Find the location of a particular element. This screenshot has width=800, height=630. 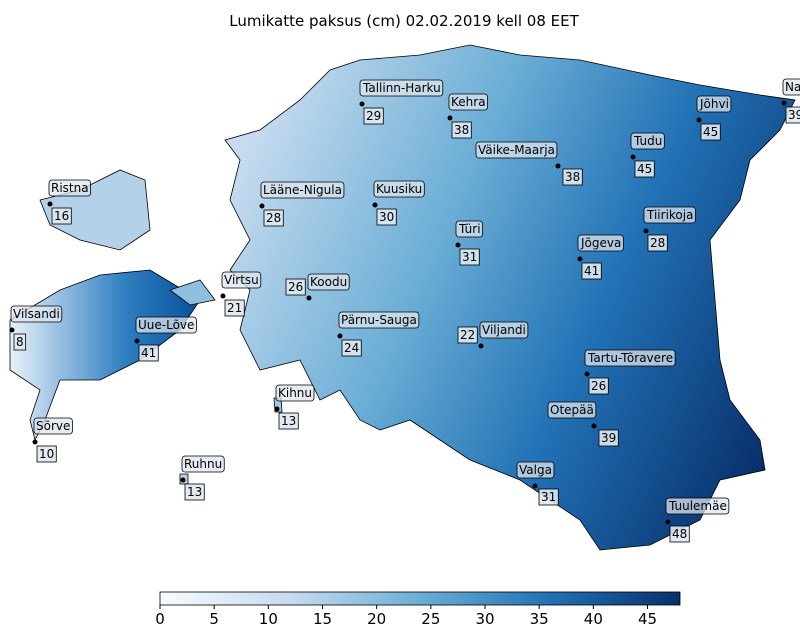

station-name: Viljandi is located at coordinates (504, 330).